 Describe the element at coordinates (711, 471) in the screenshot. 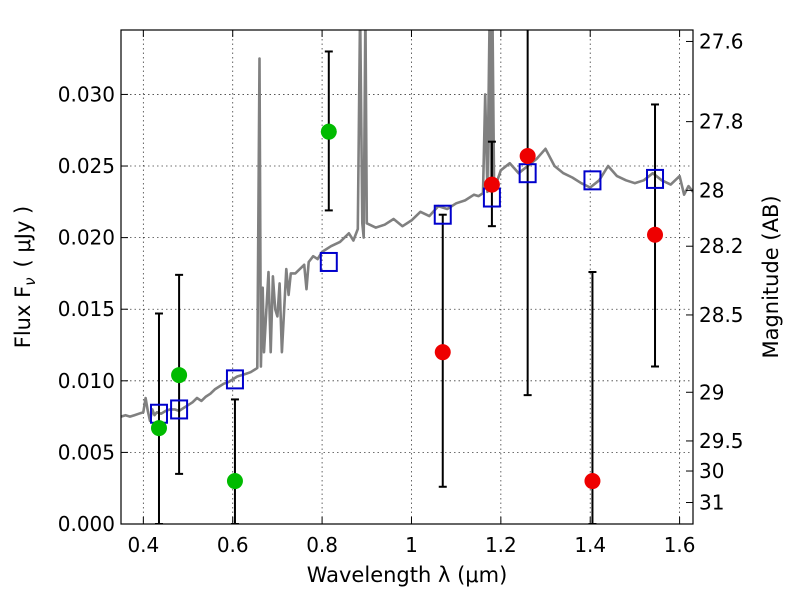

I see `y2-tick-label: 30` at that location.